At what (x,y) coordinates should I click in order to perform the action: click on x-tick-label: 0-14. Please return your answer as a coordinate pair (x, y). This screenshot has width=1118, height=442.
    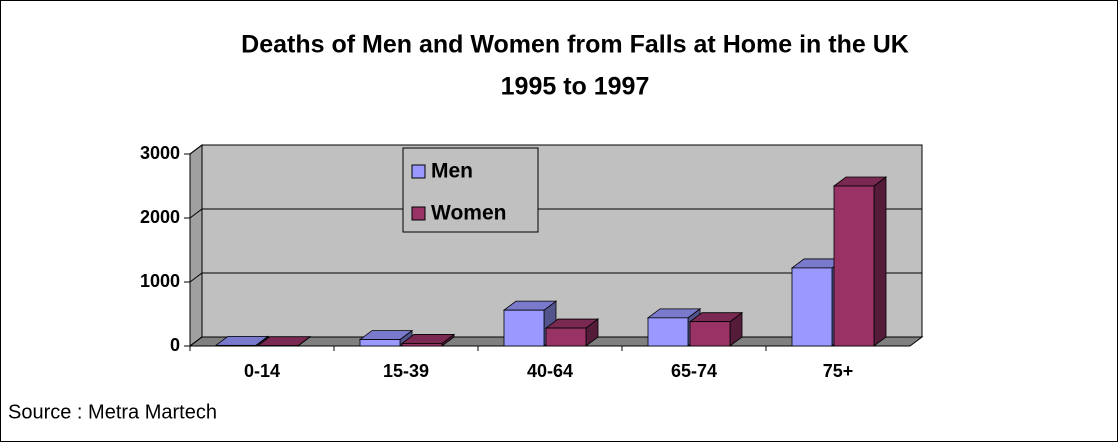
    Looking at the image, I should click on (262, 371).